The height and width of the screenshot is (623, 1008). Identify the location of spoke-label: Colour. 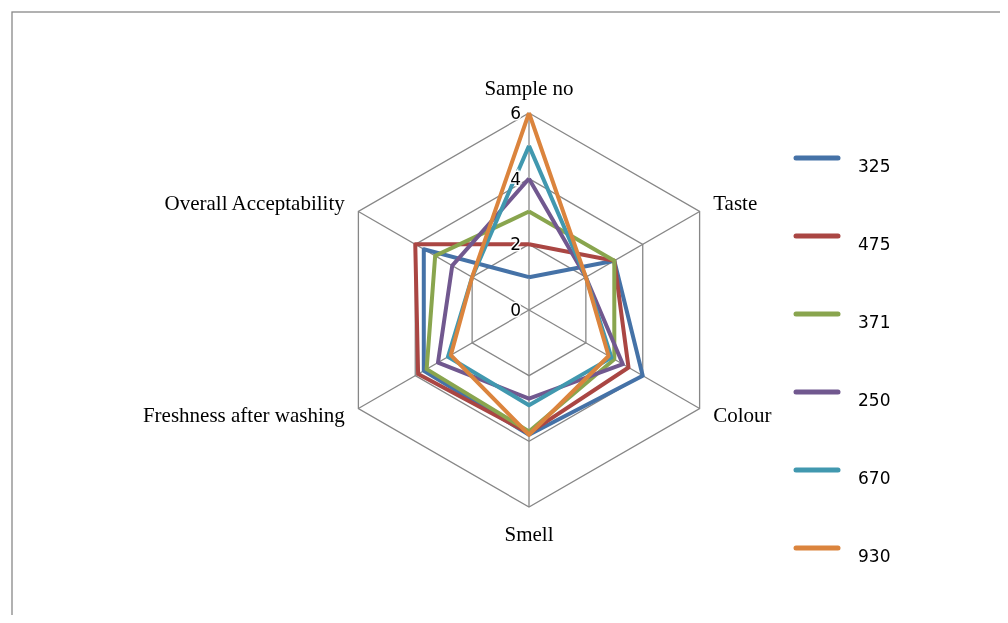
(742, 415).